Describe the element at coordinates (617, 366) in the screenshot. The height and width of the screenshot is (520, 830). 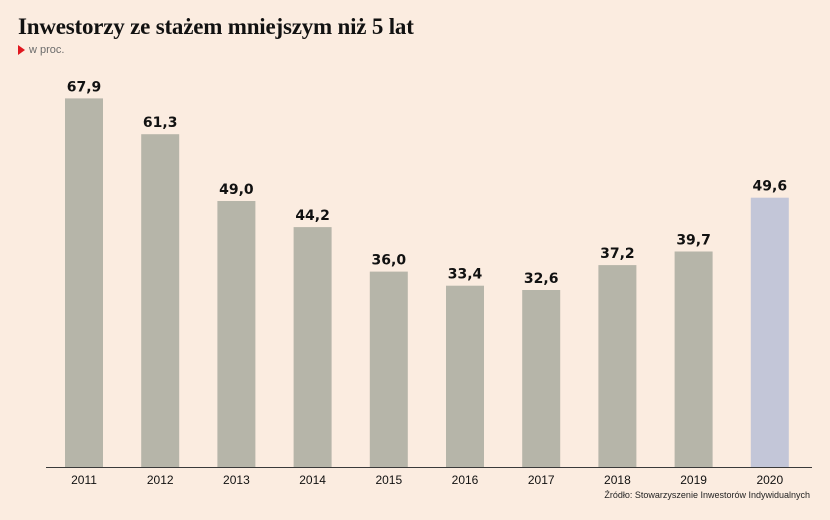
I see `bar-2018` at that location.